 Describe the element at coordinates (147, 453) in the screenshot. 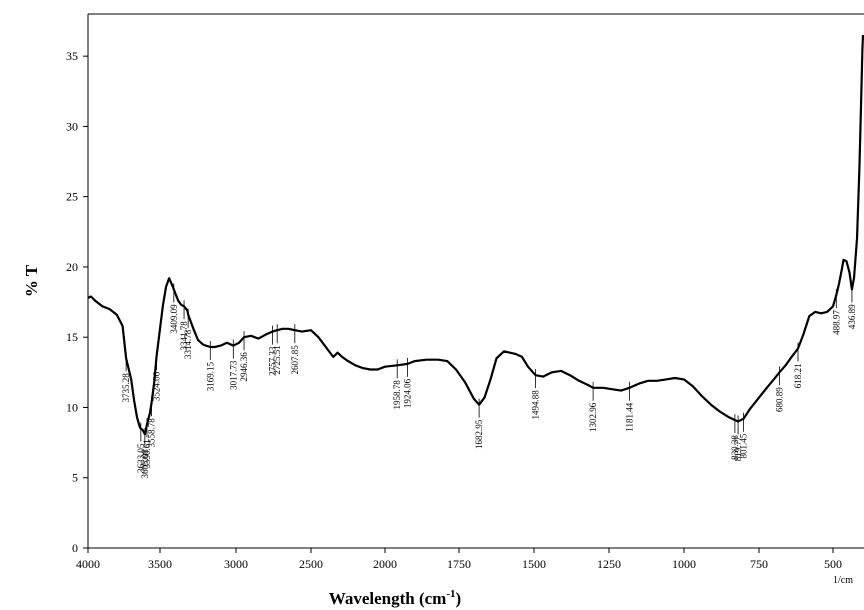

I see `peak-label: 3590.61` at that location.